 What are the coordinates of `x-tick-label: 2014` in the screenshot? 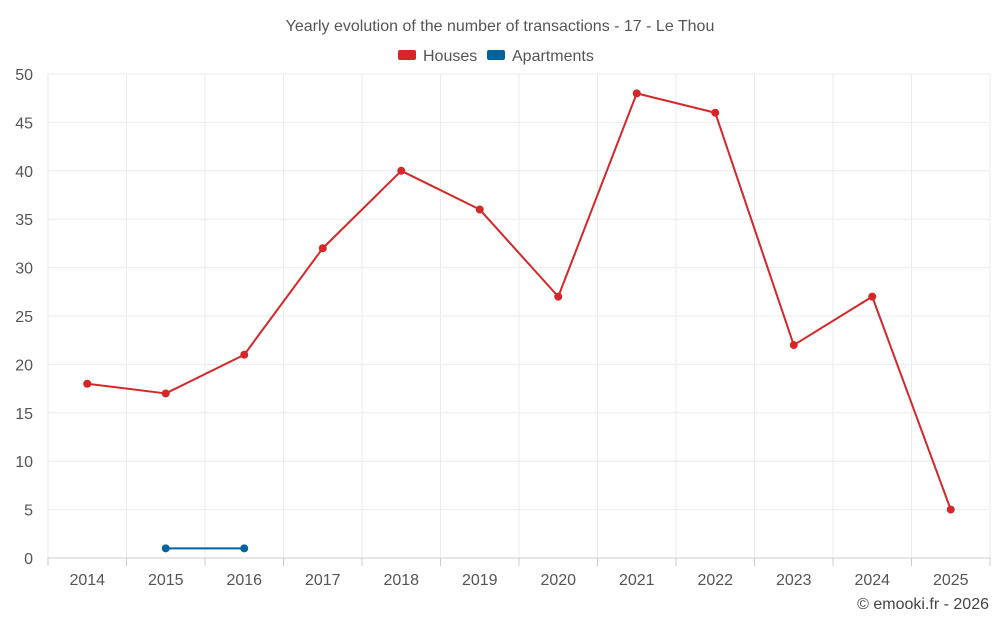 It's located at (87, 580).